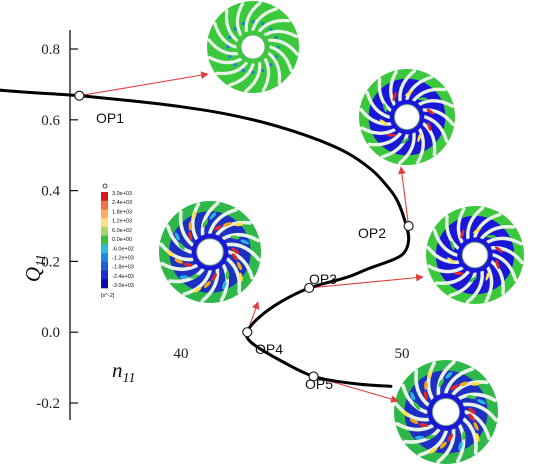 This screenshot has height=468, width=533. What do you see at coordinates (105, 186) in the screenshot?
I see `colorbar-marker` at bounding box center [105, 186].